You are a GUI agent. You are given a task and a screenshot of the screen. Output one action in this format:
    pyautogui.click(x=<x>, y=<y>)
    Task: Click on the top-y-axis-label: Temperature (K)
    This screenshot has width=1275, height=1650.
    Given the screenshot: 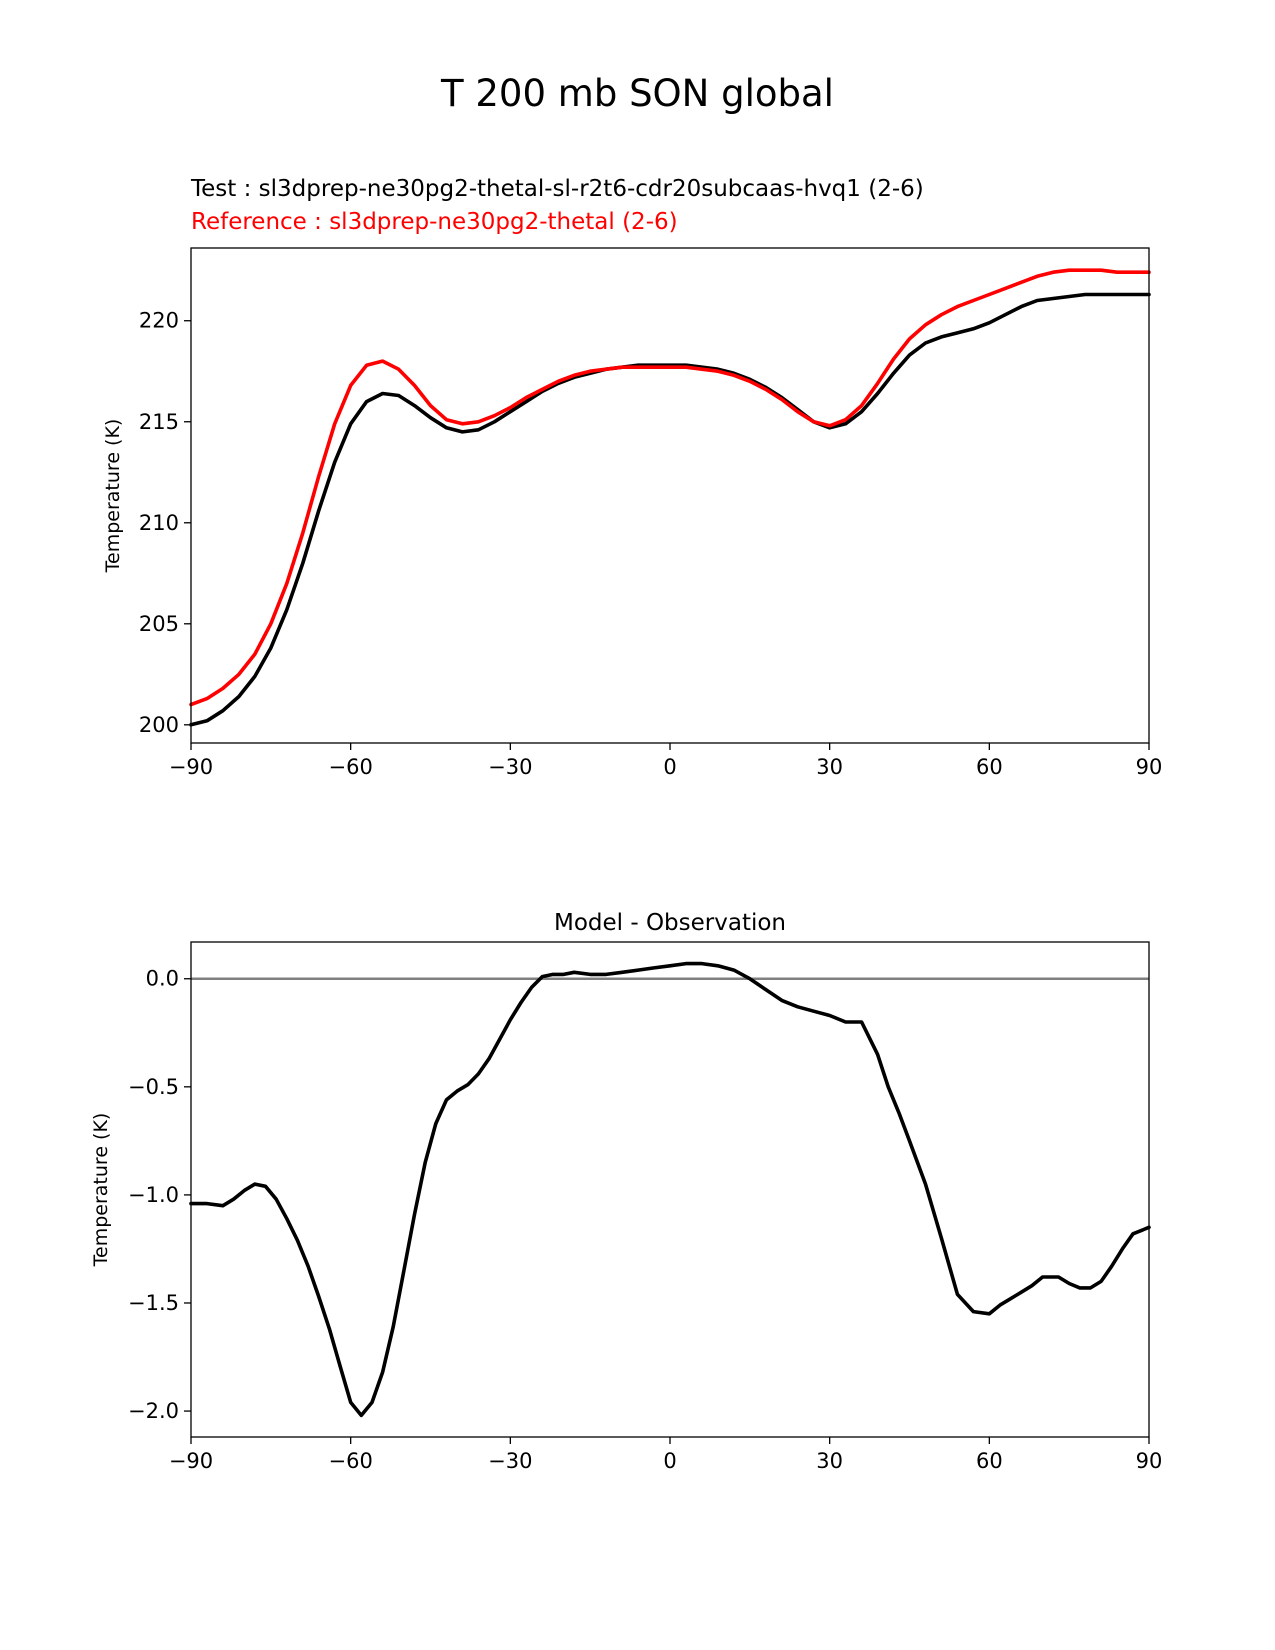 What is the action you would take?
    pyautogui.click(x=113, y=496)
    